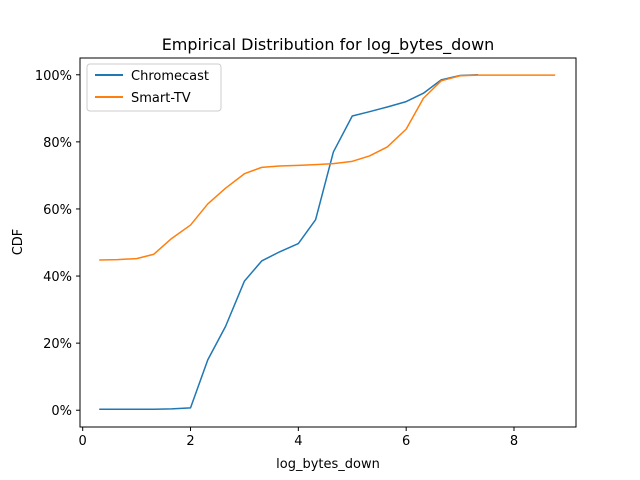 This screenshot has height=480, width=640. I want to click on y-tick-label: 40%, so click(57, 277).